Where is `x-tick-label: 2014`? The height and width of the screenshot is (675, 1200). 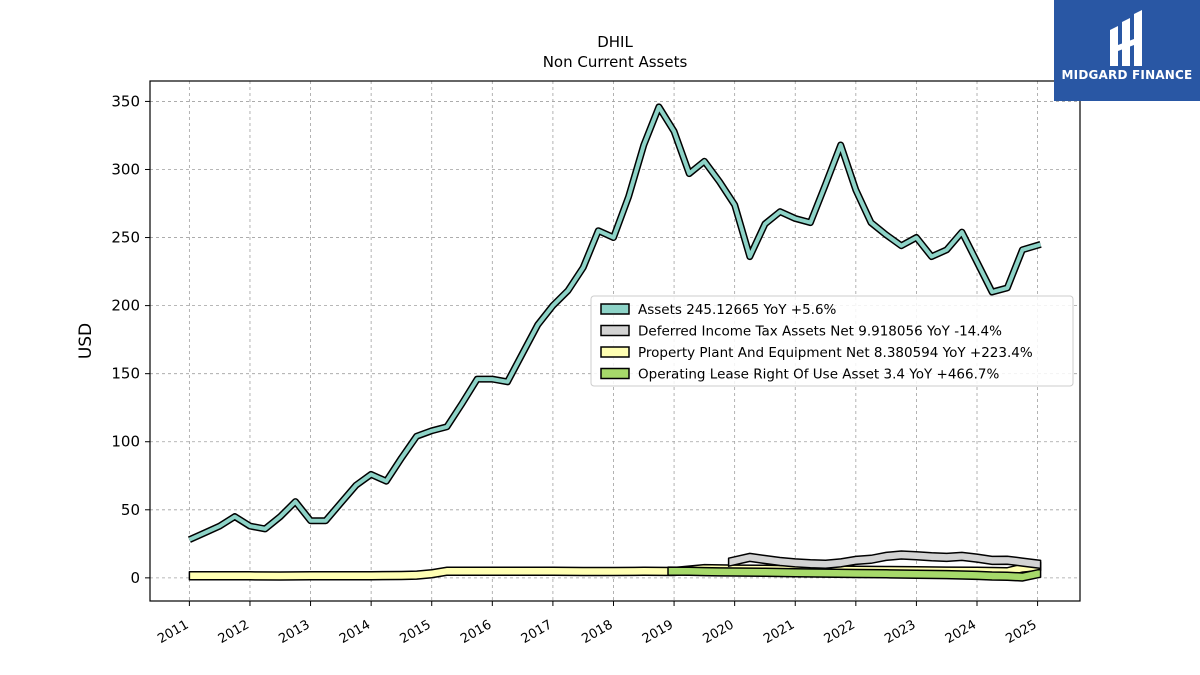
x-tick-label: 2014 is located at coordinates (355, 632).